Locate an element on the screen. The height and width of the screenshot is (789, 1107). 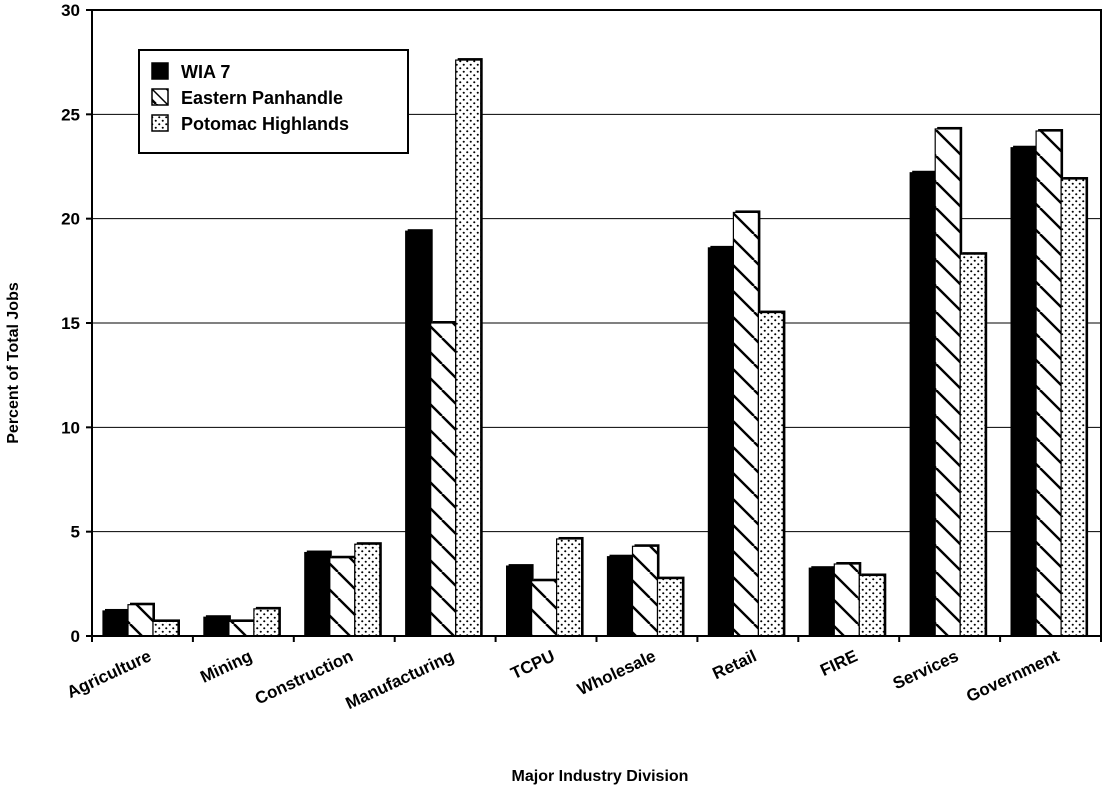
bar-eastern-panhandle-retail is located at coordinates (746, 424).